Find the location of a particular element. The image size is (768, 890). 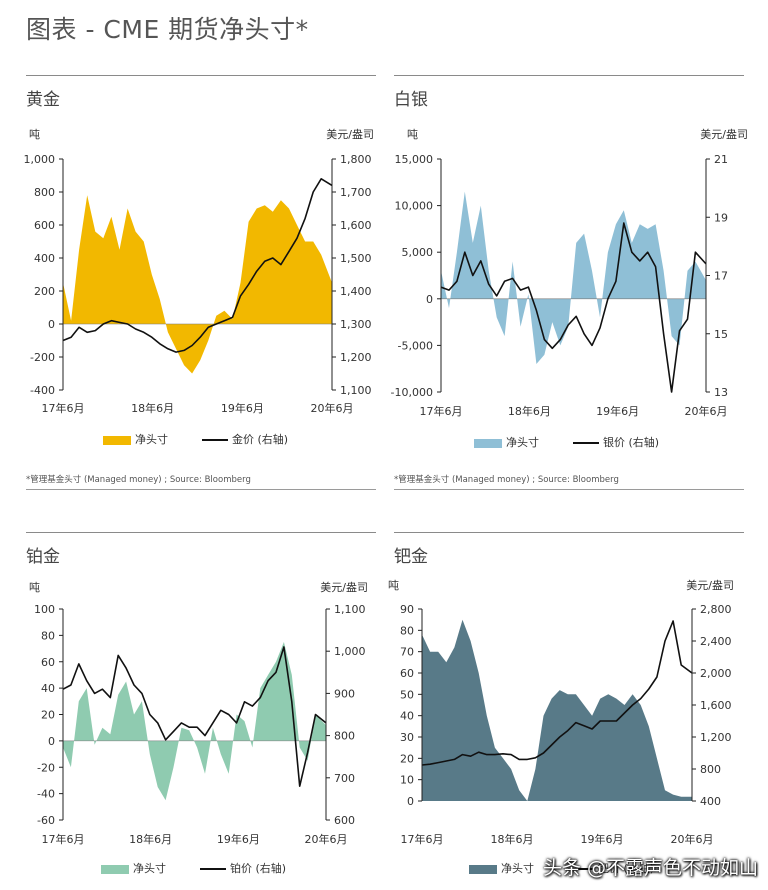

right-tick-label: 17 is located at coordinates (721, 276).